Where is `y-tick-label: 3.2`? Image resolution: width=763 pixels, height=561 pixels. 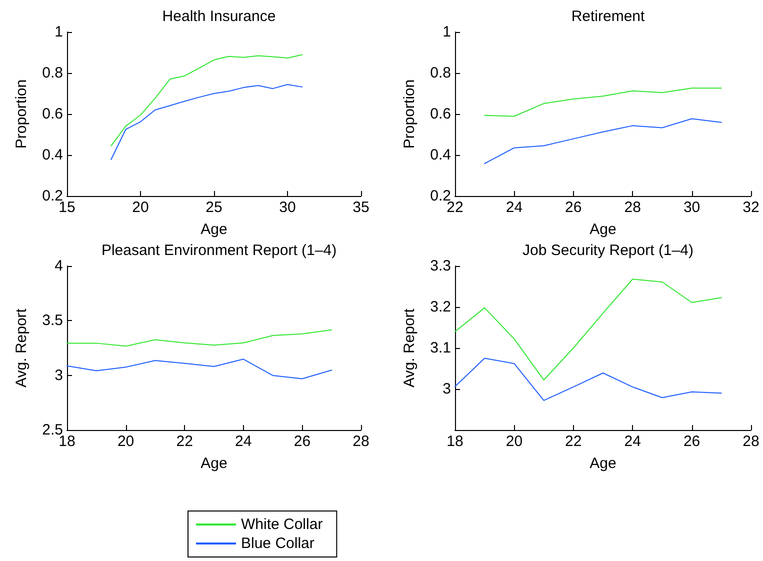 y-tick-label: 3.2 is located at coordinates (440, 307).